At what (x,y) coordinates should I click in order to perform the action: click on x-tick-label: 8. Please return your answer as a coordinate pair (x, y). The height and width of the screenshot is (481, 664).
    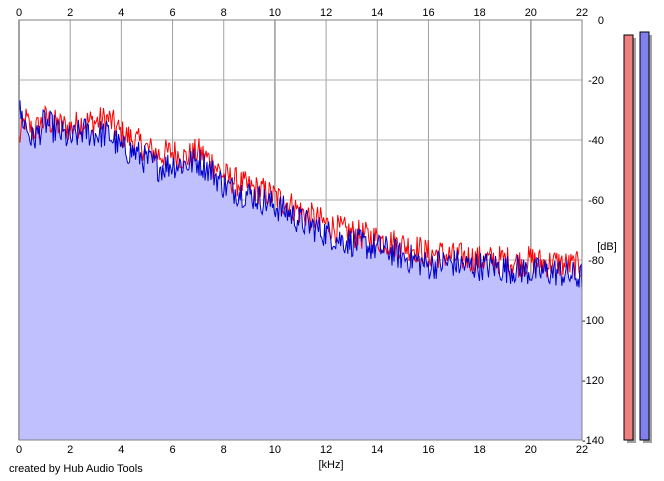
    Looking at the image, I should click on (224, 13).